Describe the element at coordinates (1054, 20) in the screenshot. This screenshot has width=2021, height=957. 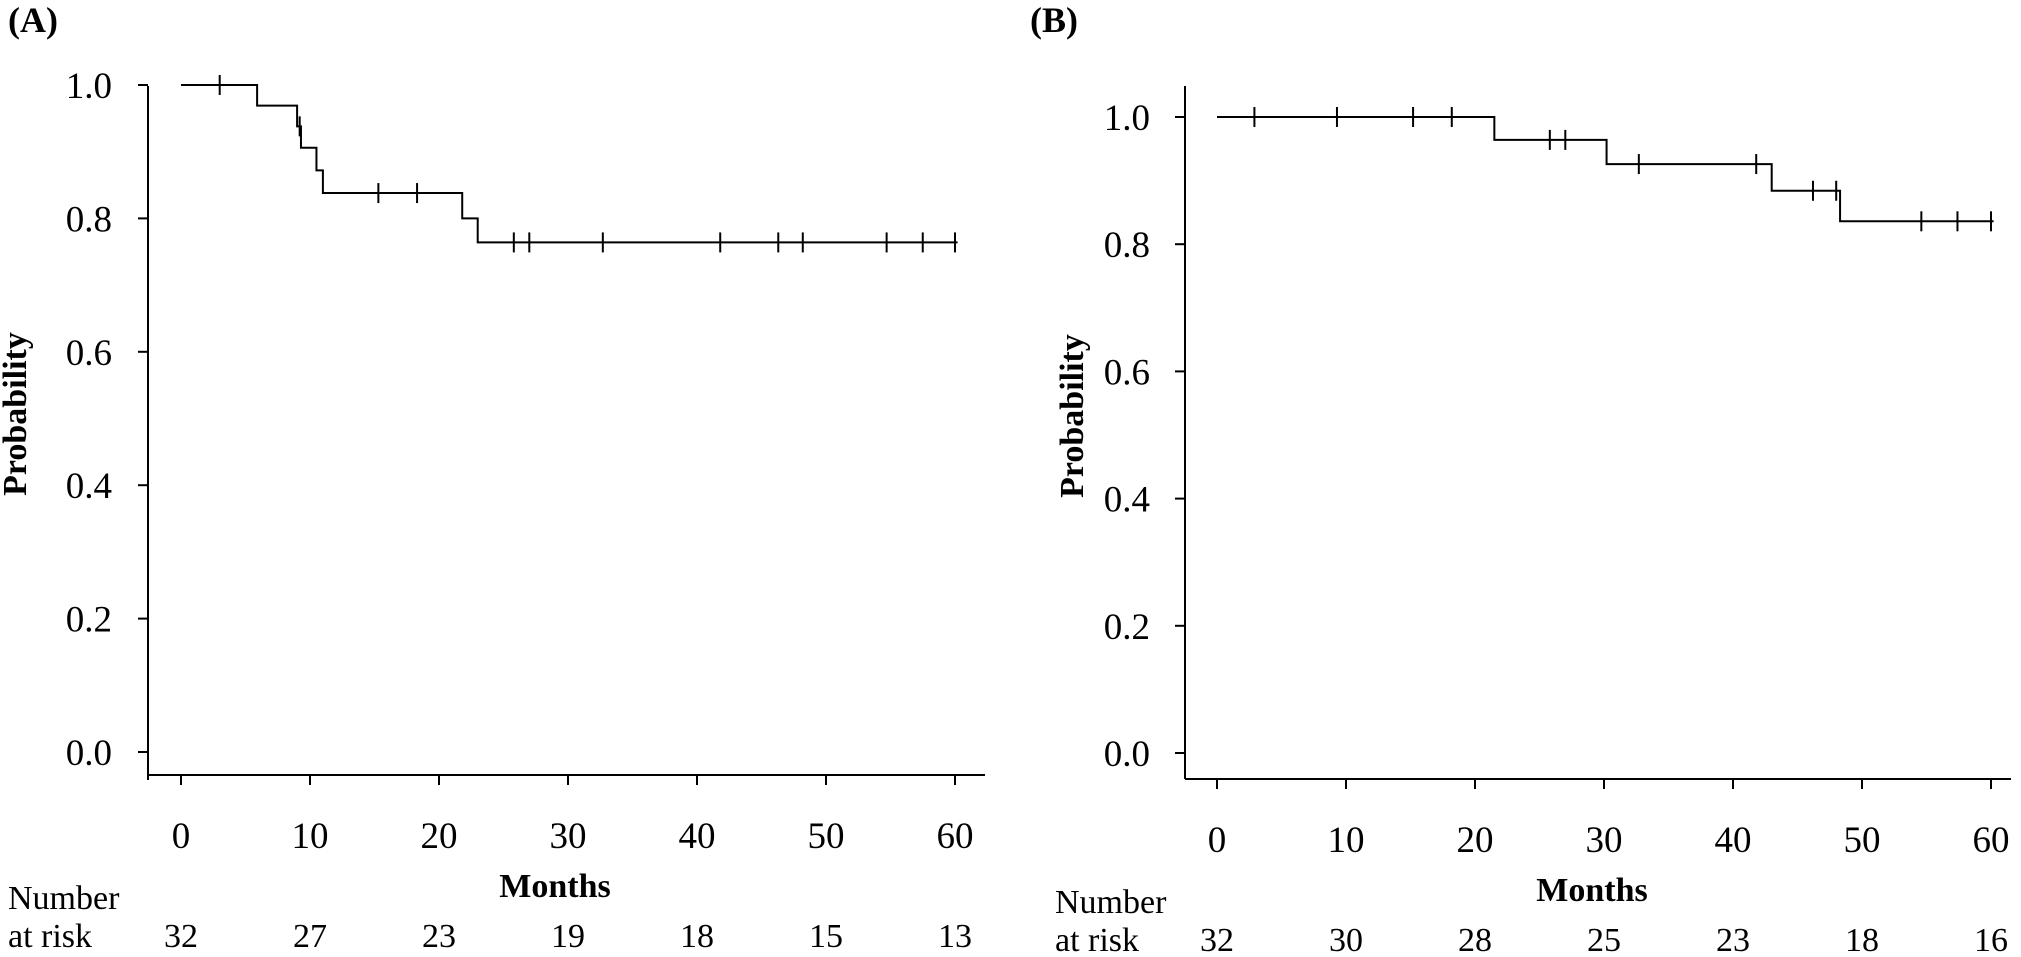
I see `panel-label: (B)` at that location.